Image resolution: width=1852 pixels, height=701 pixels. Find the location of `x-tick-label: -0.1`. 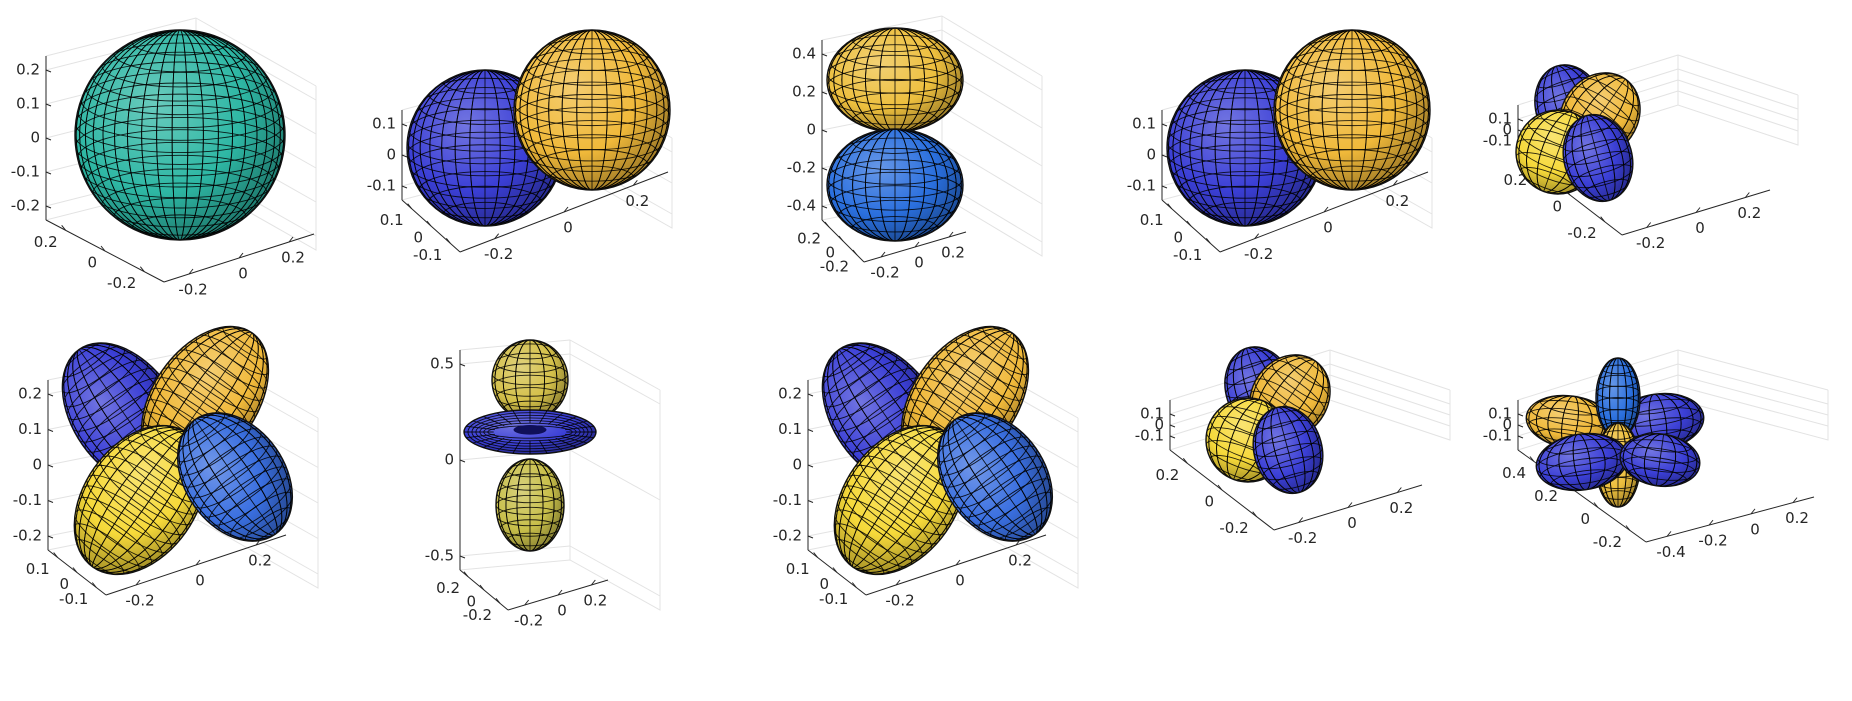

x-tick-label: -0.1 is located at coordinates (833, 599).